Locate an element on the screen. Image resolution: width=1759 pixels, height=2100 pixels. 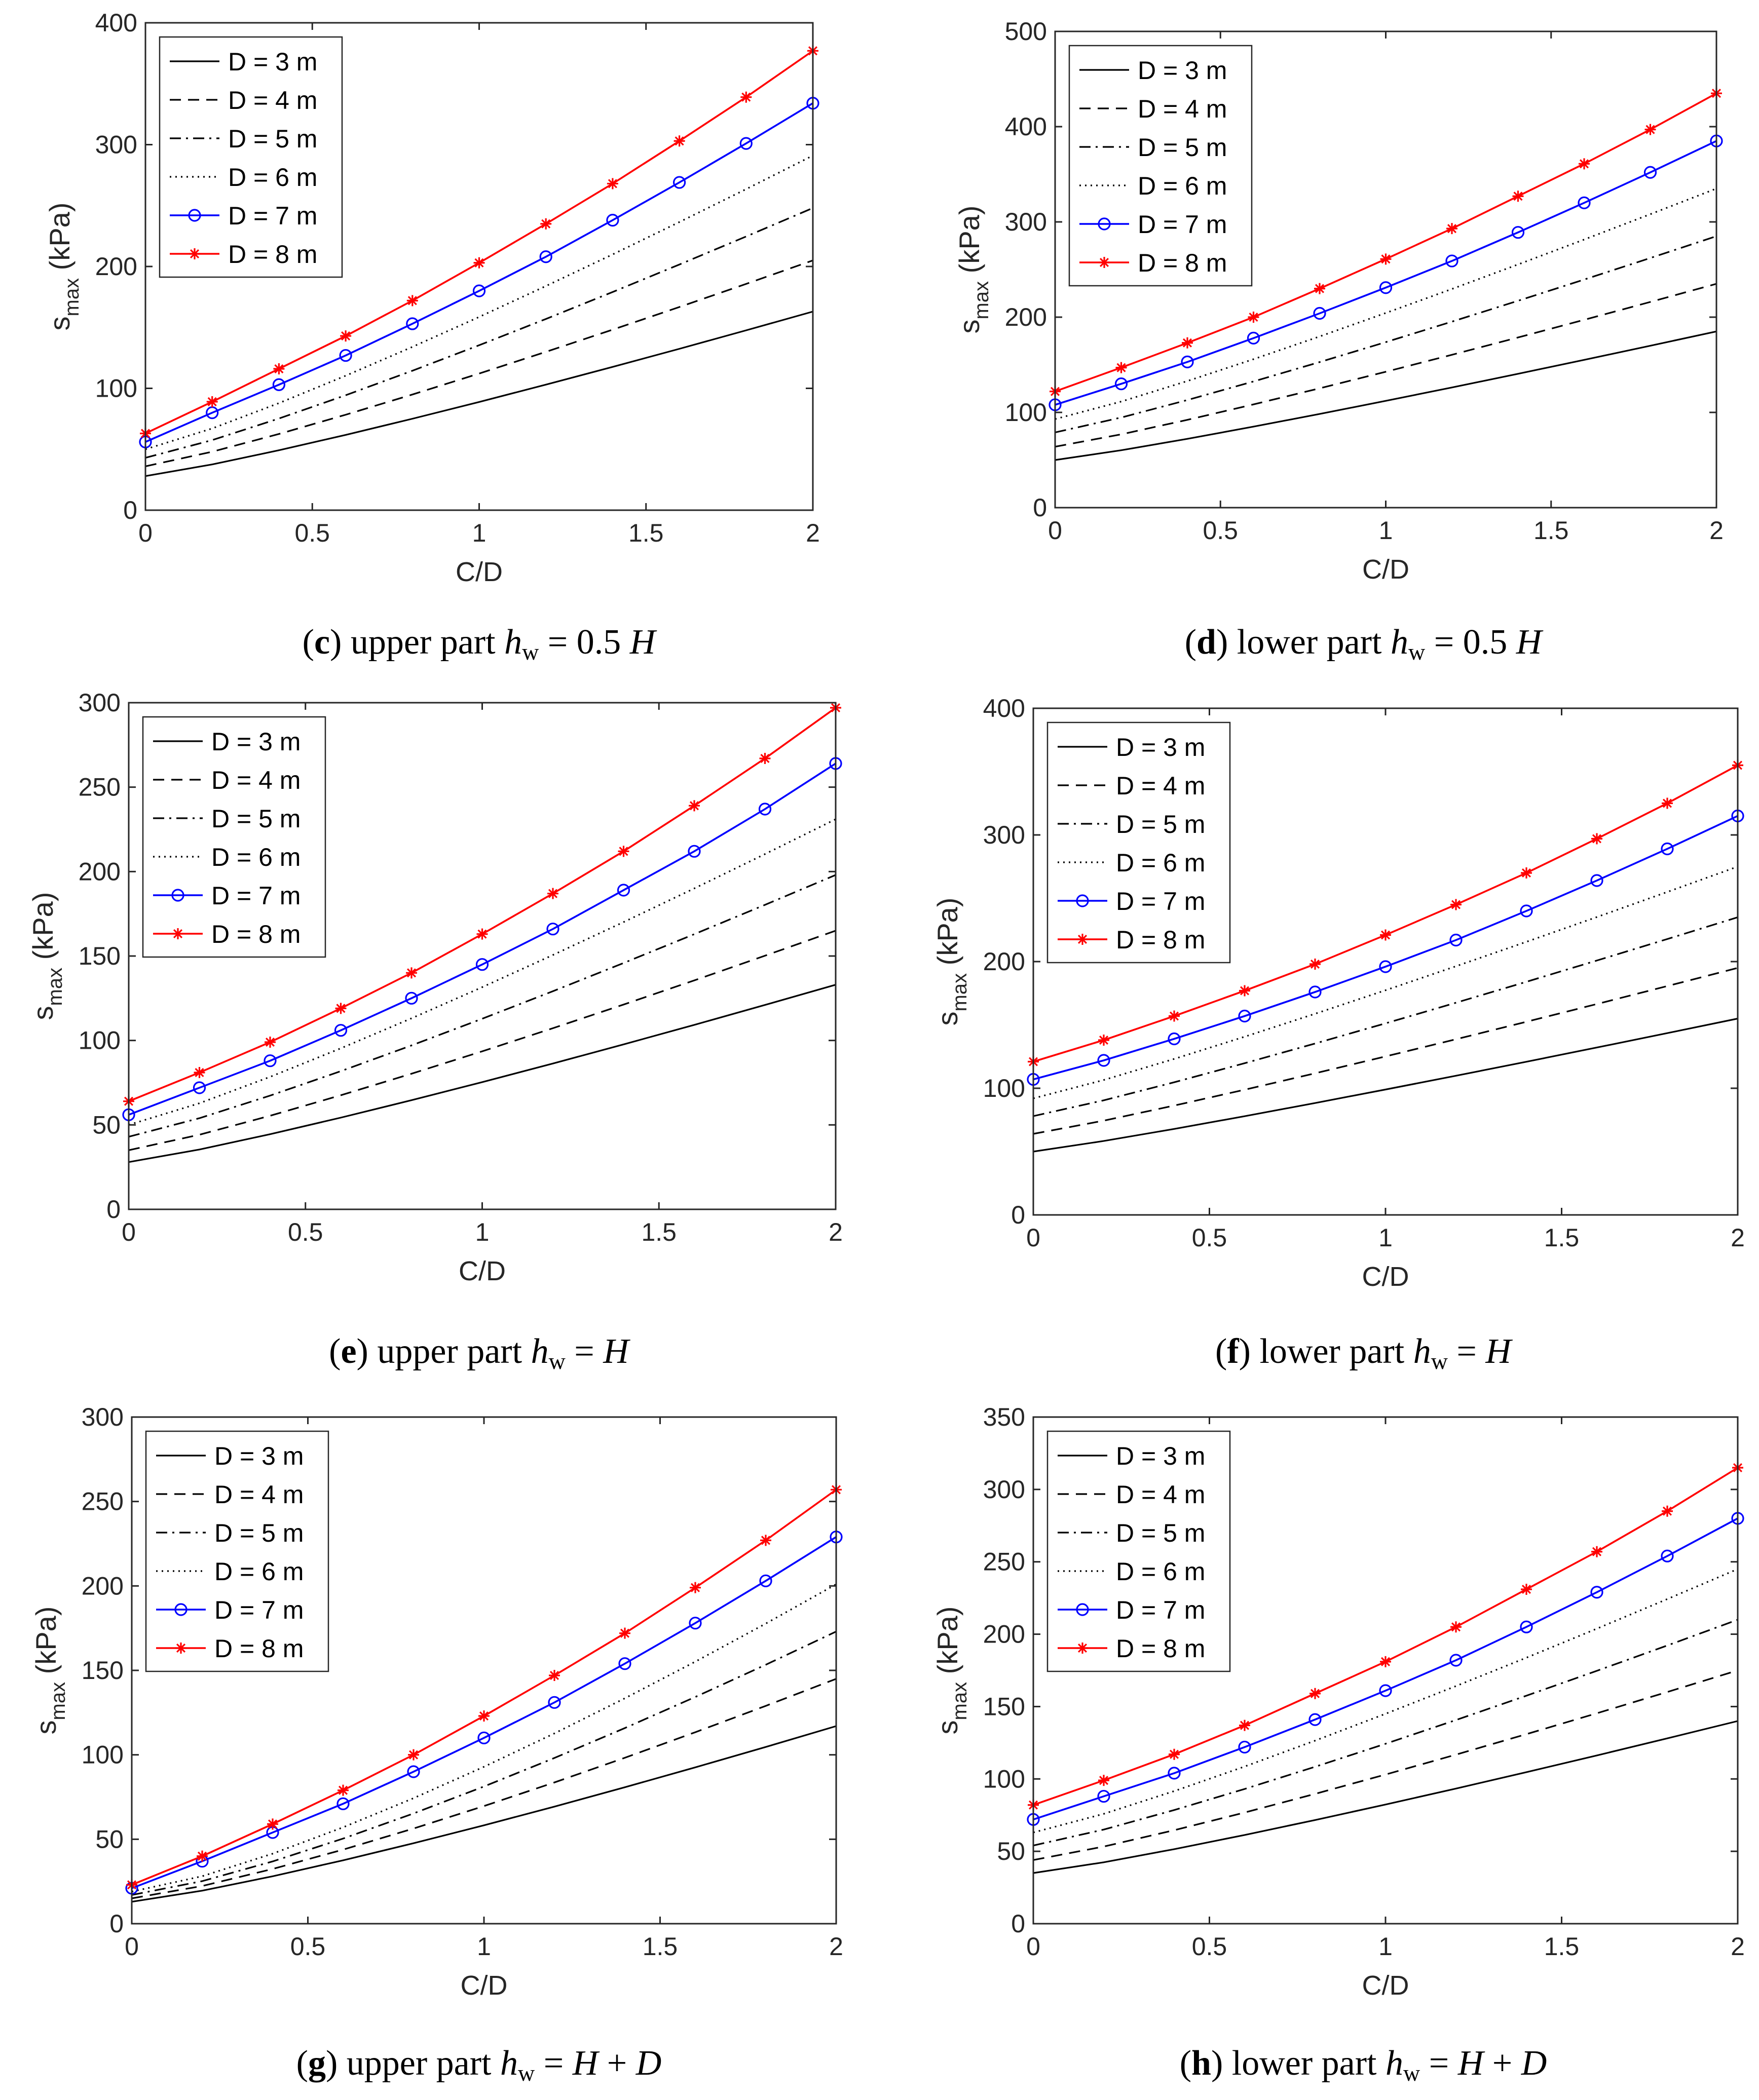
caption-suffix: H is located at coordinates (1471, 2063).